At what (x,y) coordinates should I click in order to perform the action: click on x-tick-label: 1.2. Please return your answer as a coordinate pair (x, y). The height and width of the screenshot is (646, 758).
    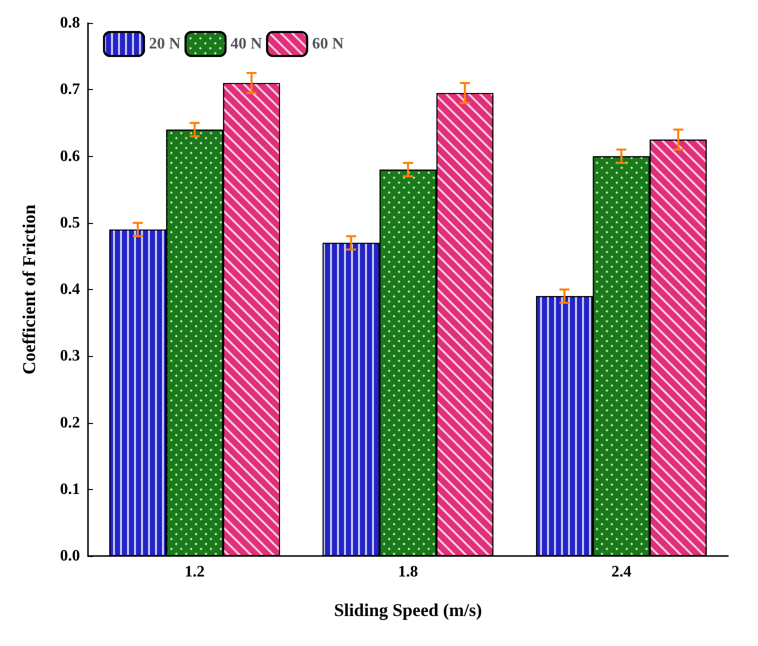
    Looking at the image, I should click on (194, 572).